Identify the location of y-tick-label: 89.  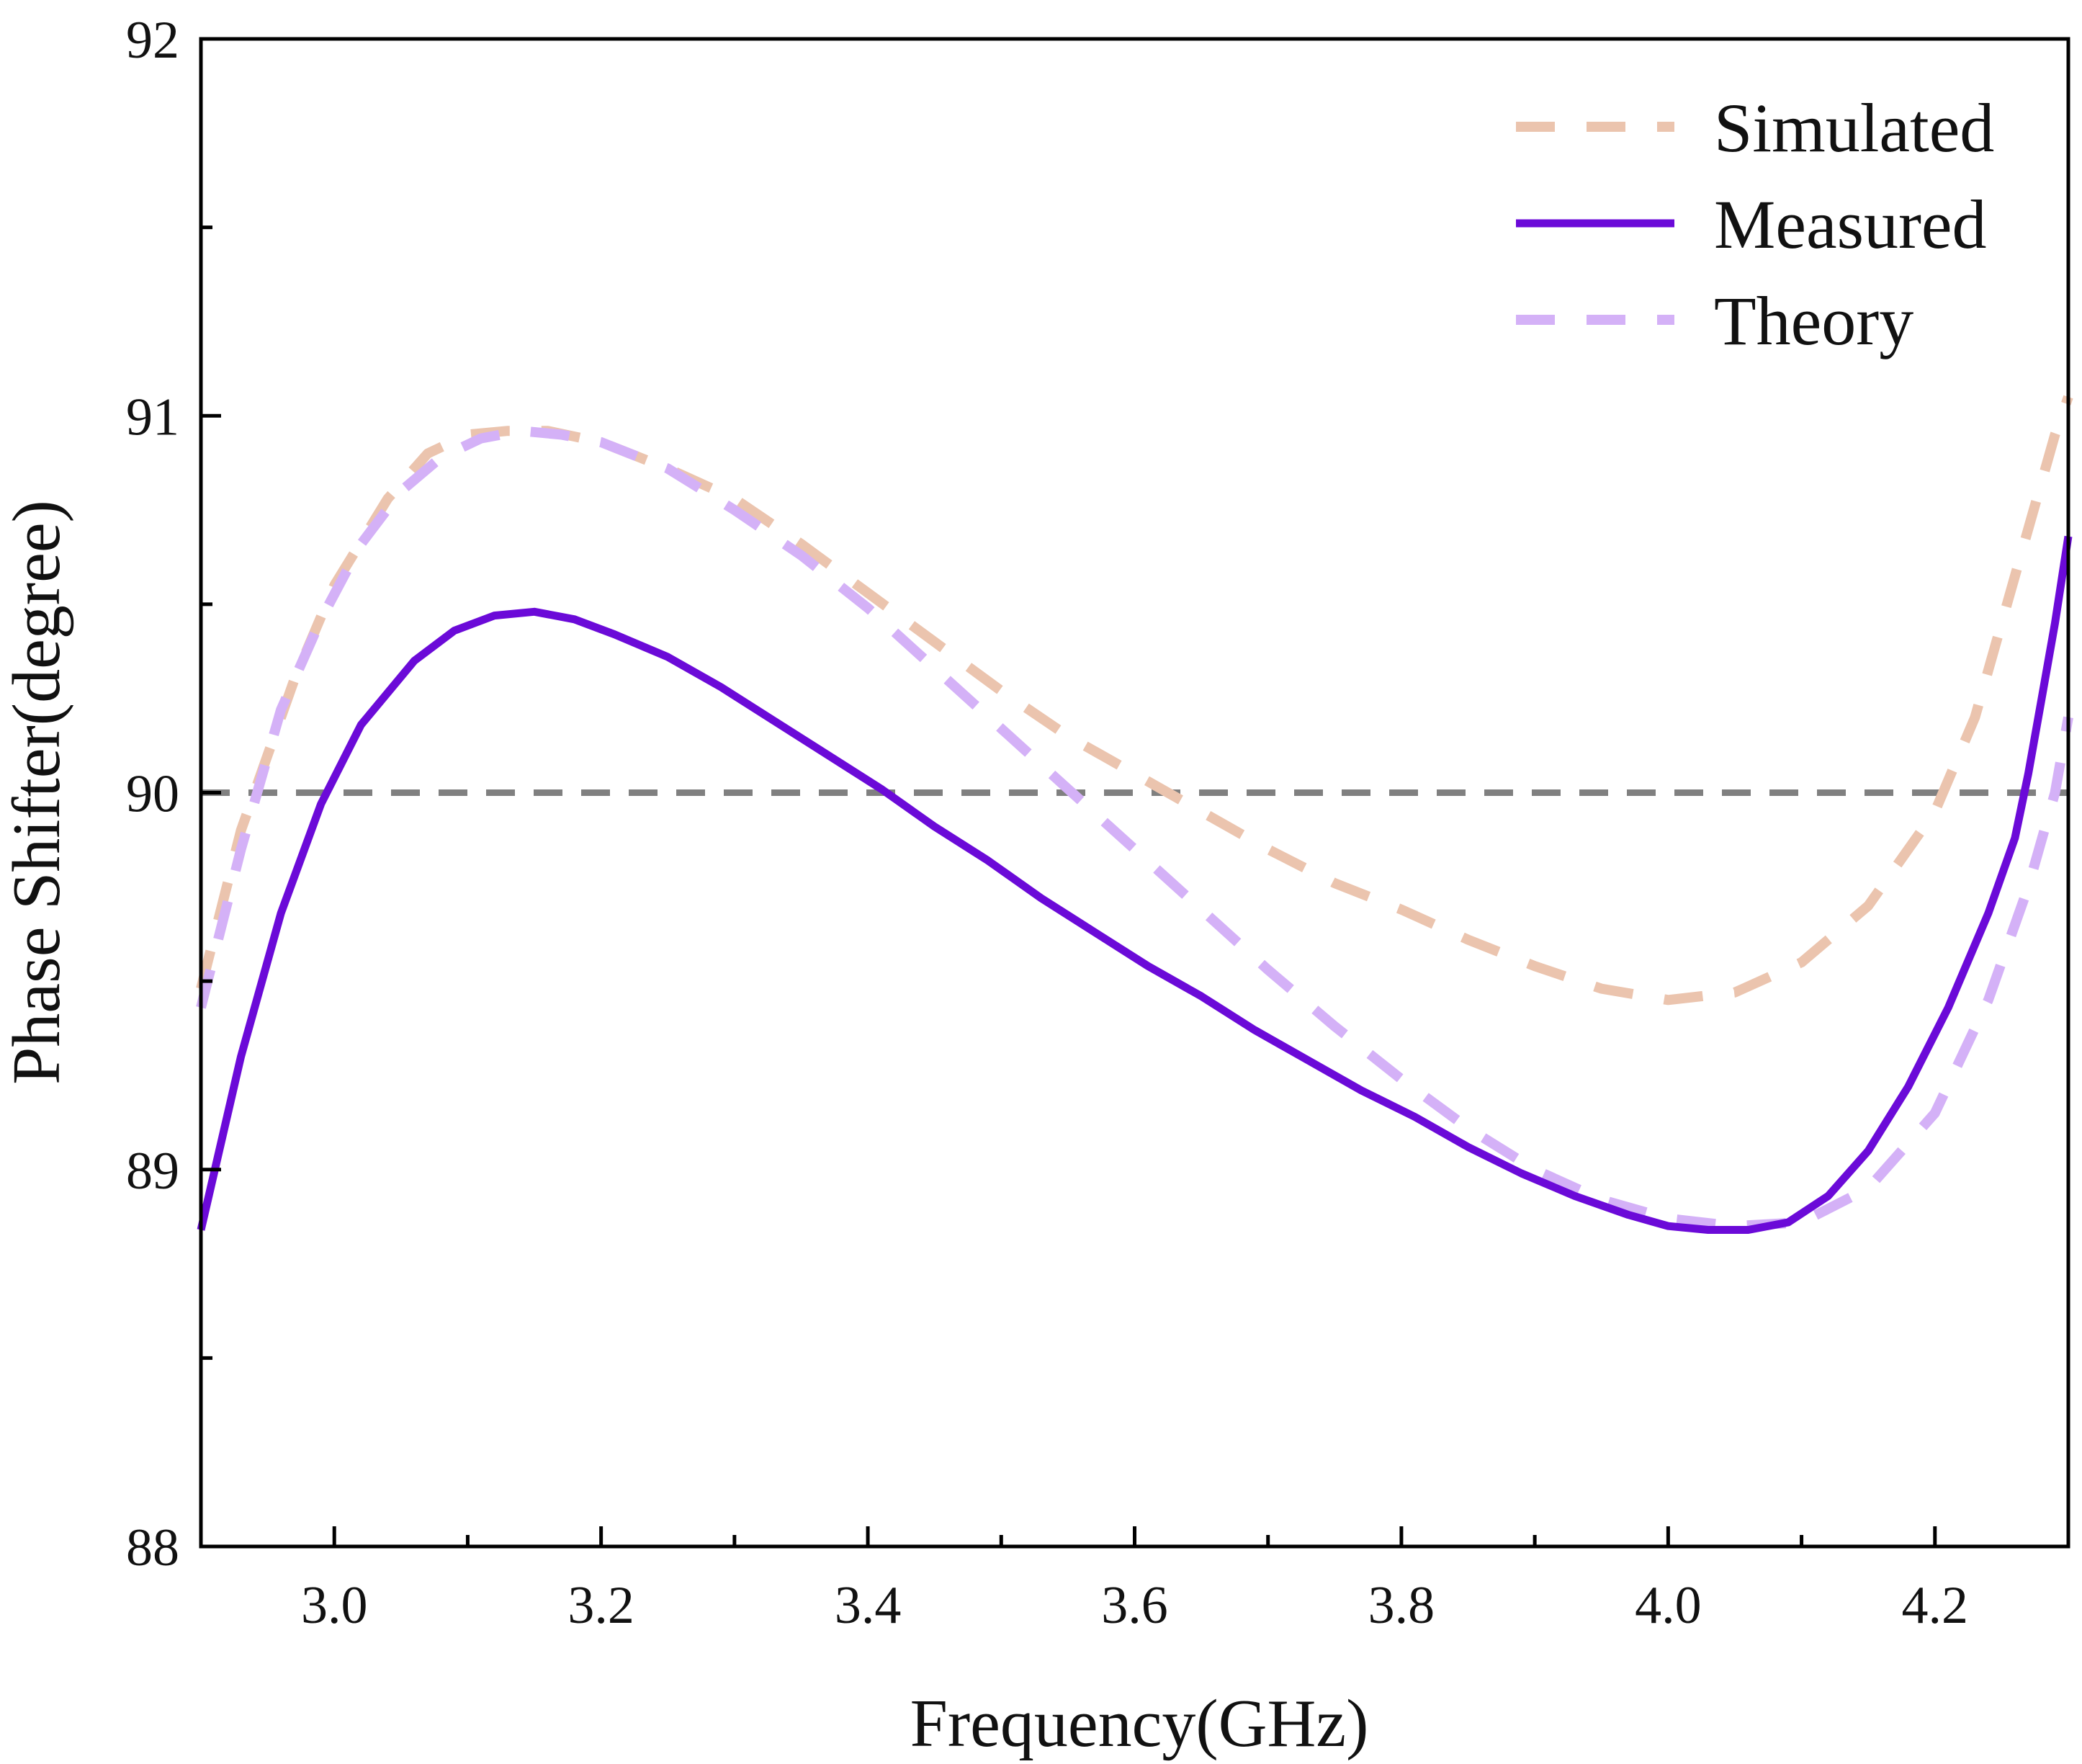
(152, 1171).